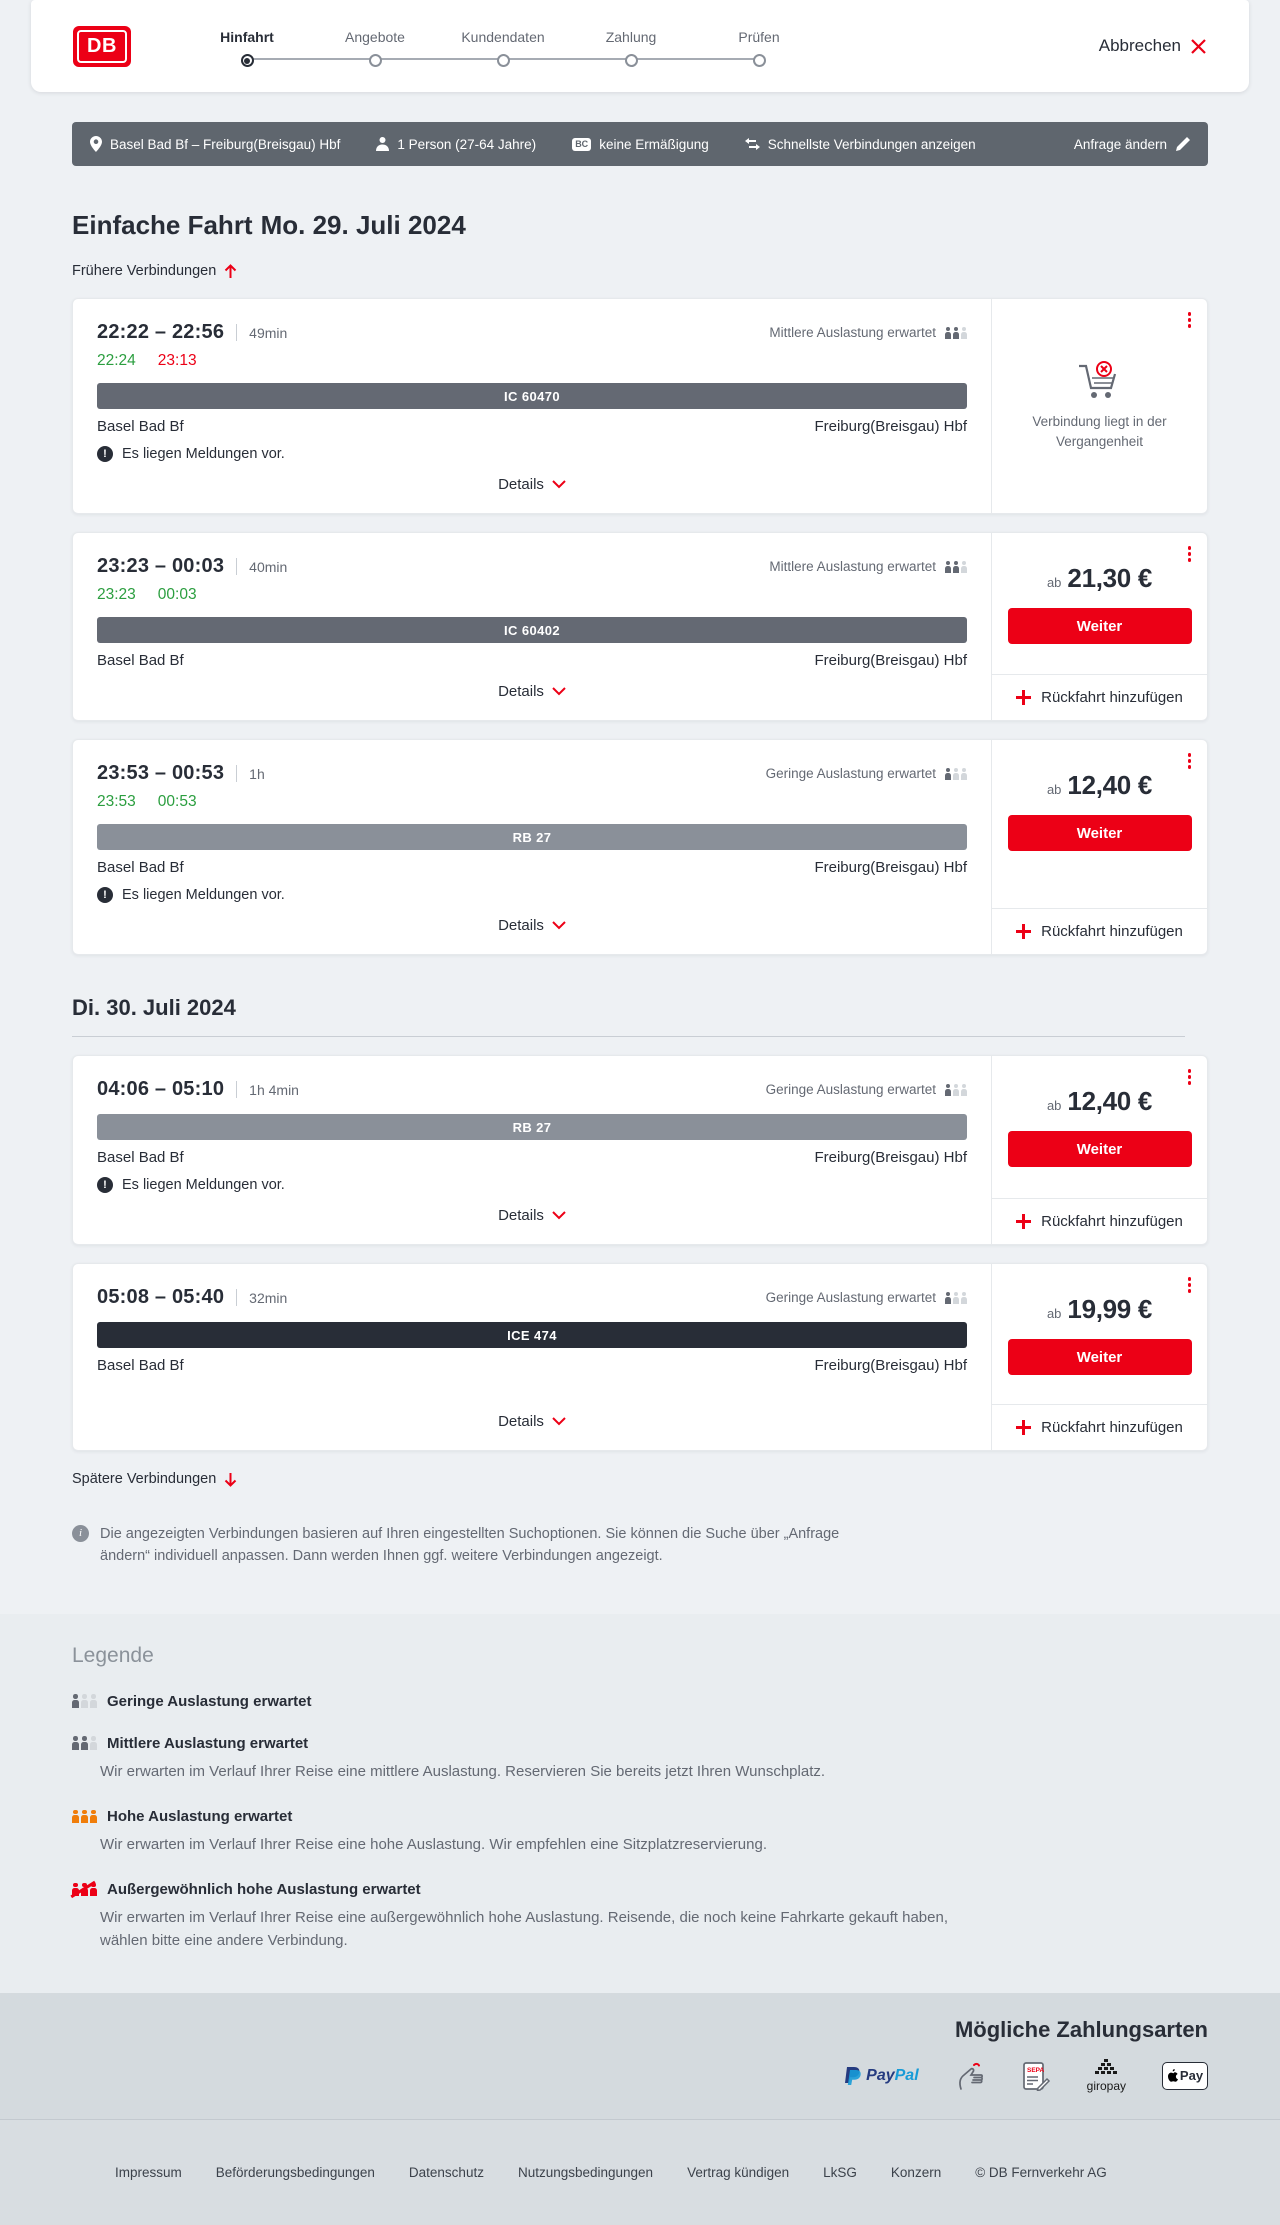 This screenshot has width=1280, height=2225. Describe the element at coordinates (144, 1479) in the screenshot. I see `later-connections-label: Spätere Verbindungen` at that location.